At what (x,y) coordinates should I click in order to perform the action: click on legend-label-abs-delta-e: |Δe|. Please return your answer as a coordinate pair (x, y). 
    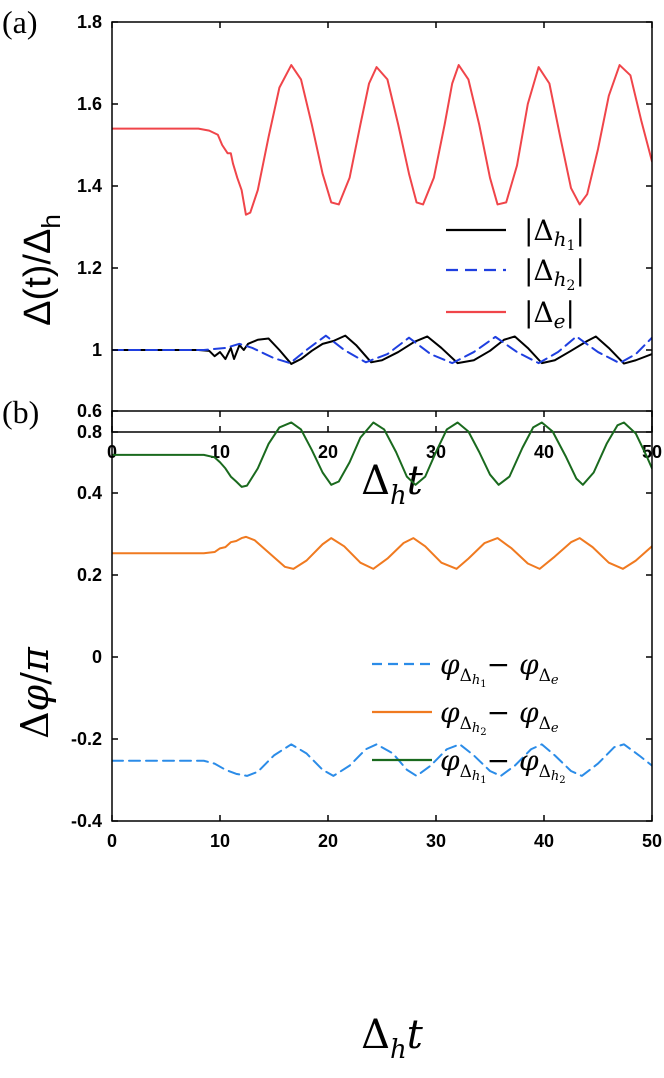
    Looking at the image, I should click on (549, 314).